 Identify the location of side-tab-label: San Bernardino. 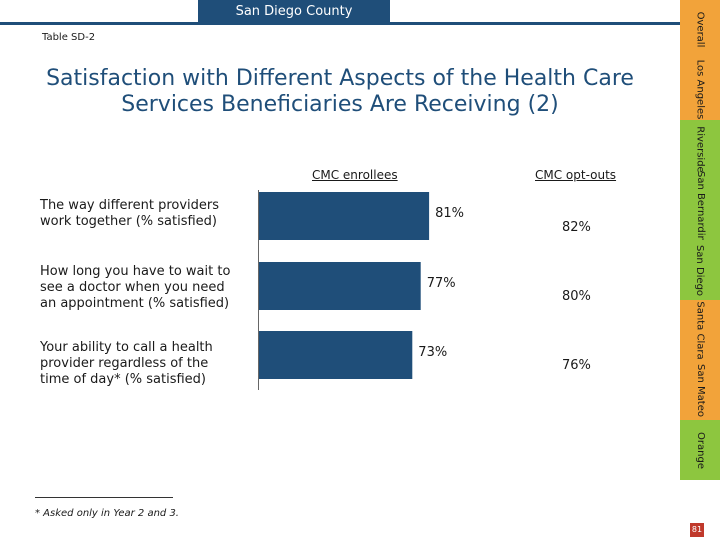
(700, 209).